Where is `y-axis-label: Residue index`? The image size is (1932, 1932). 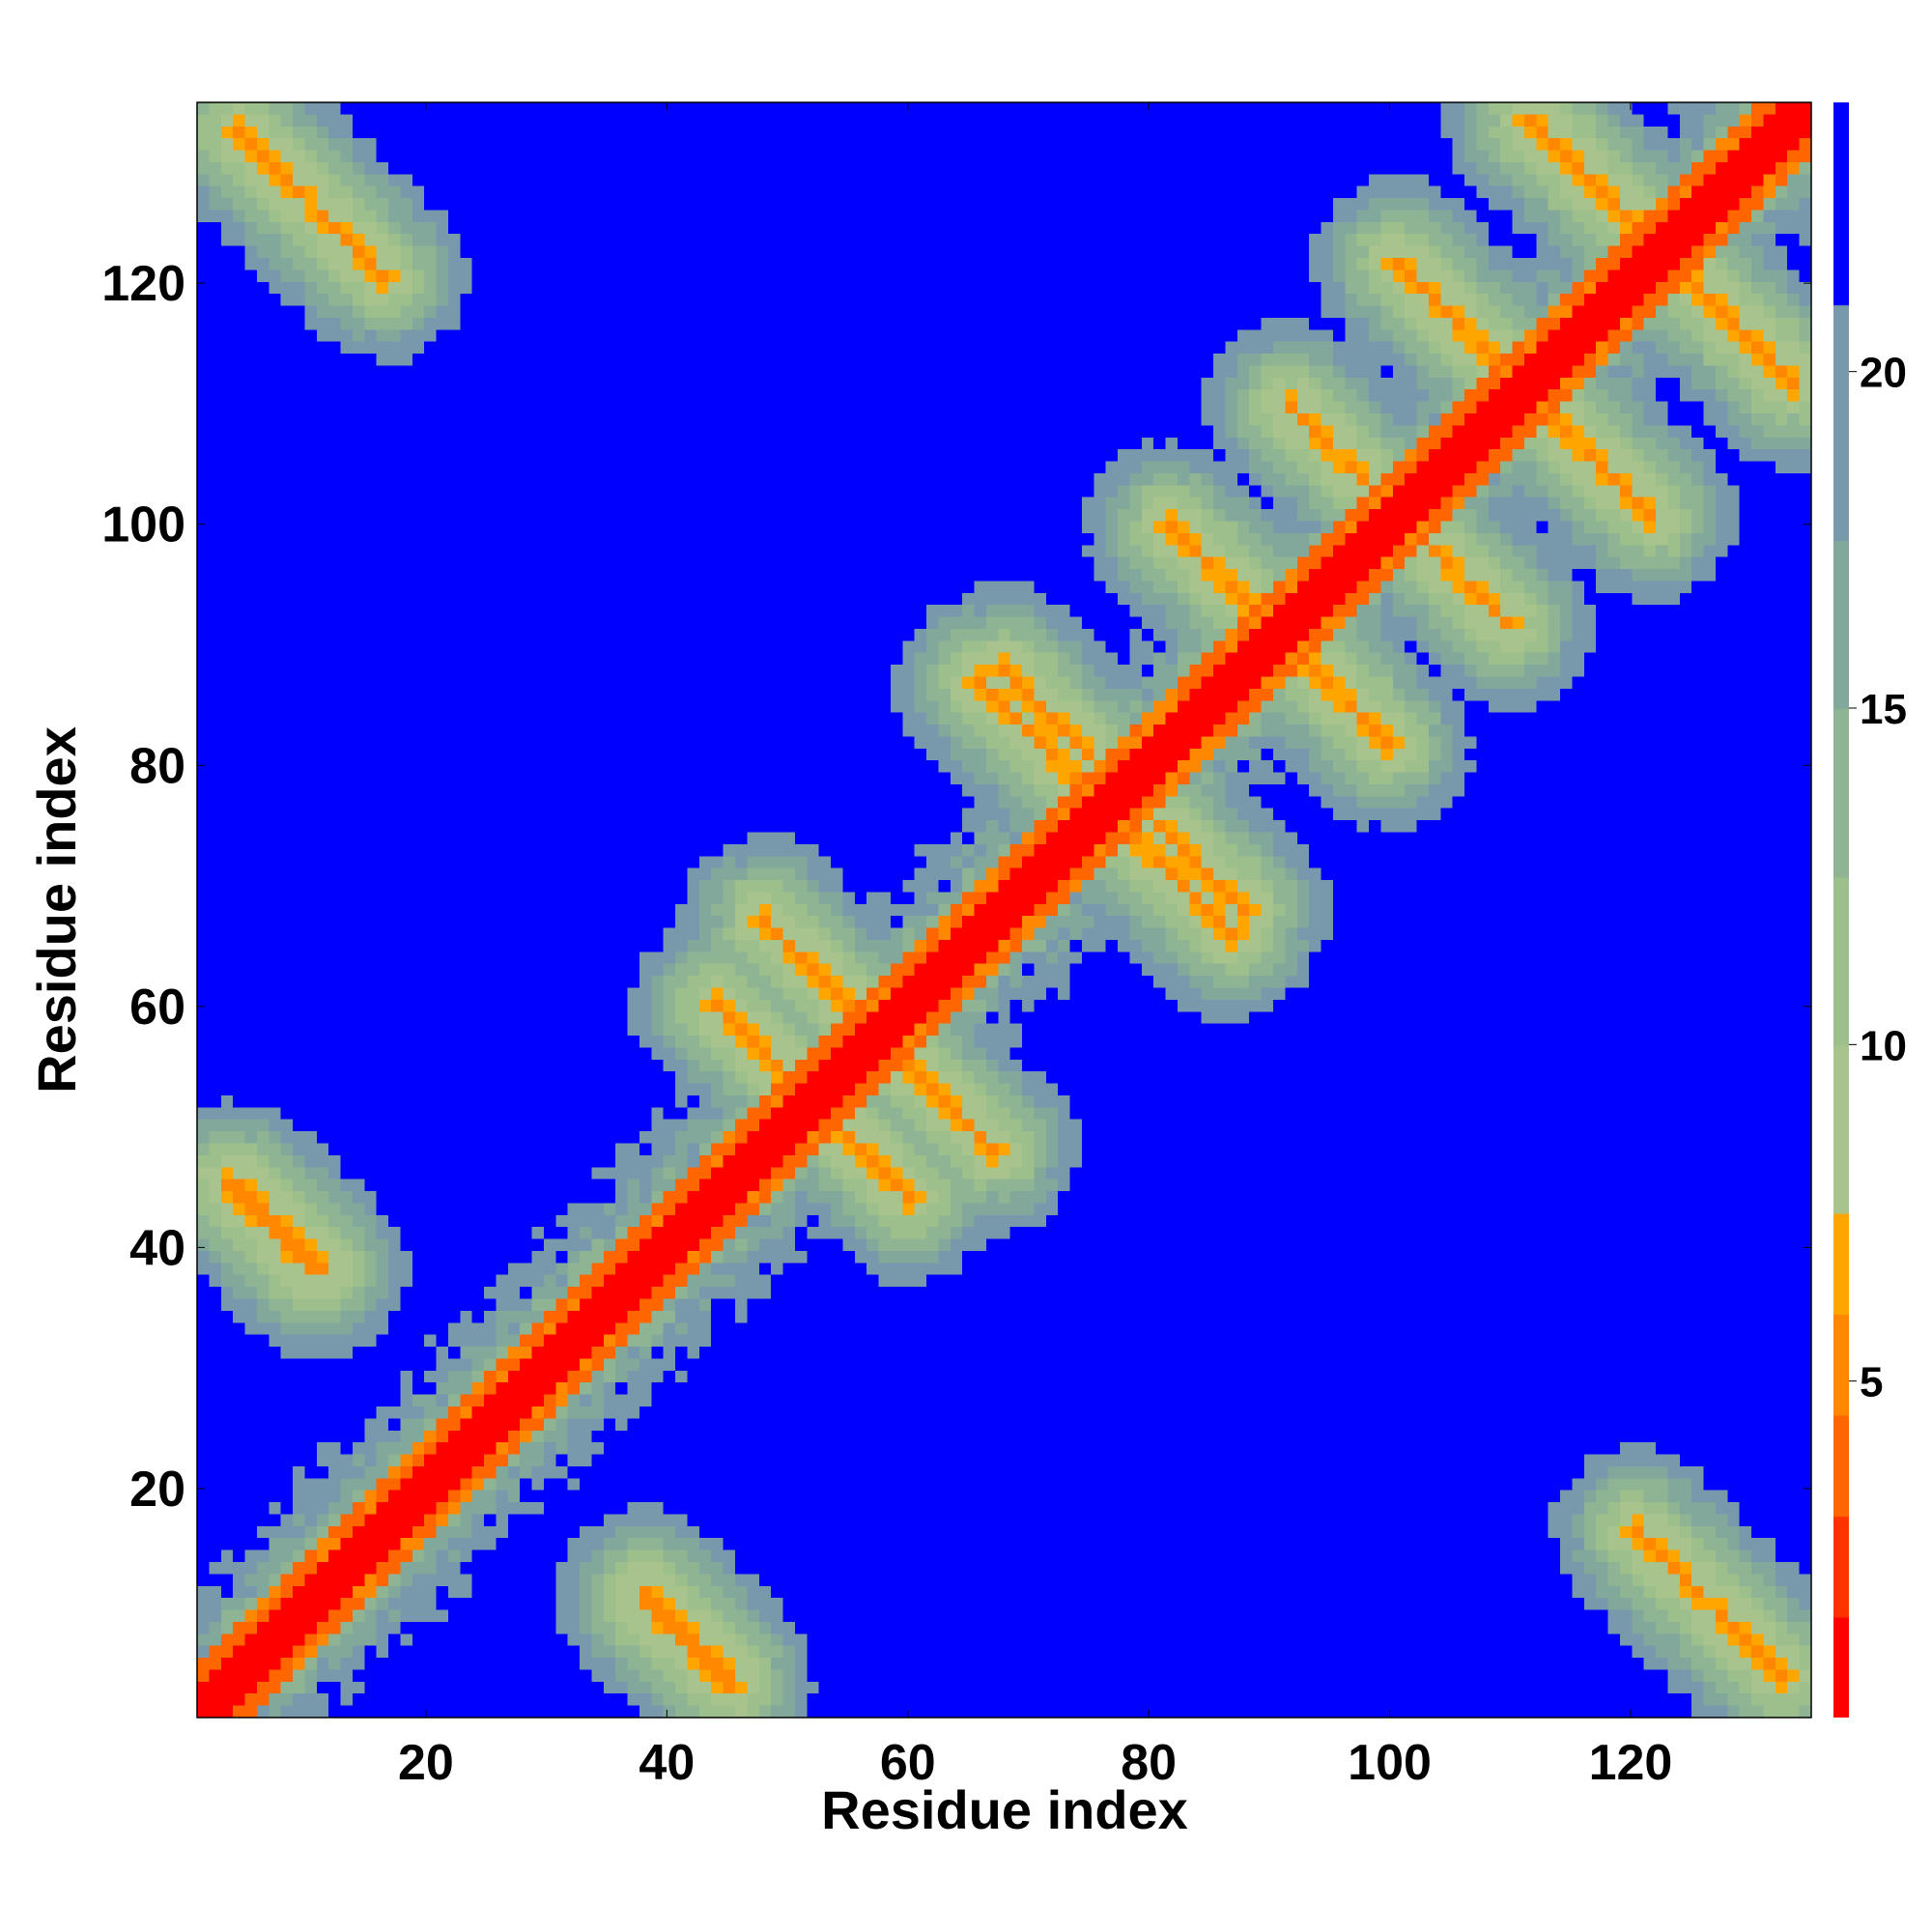
y-axis-label: Residue index is located at coordinates (56, 910).